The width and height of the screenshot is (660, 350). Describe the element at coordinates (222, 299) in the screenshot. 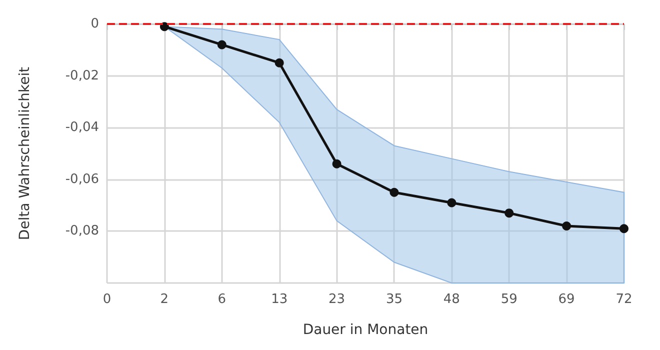

I see `x-tick-label: 6` at that location.